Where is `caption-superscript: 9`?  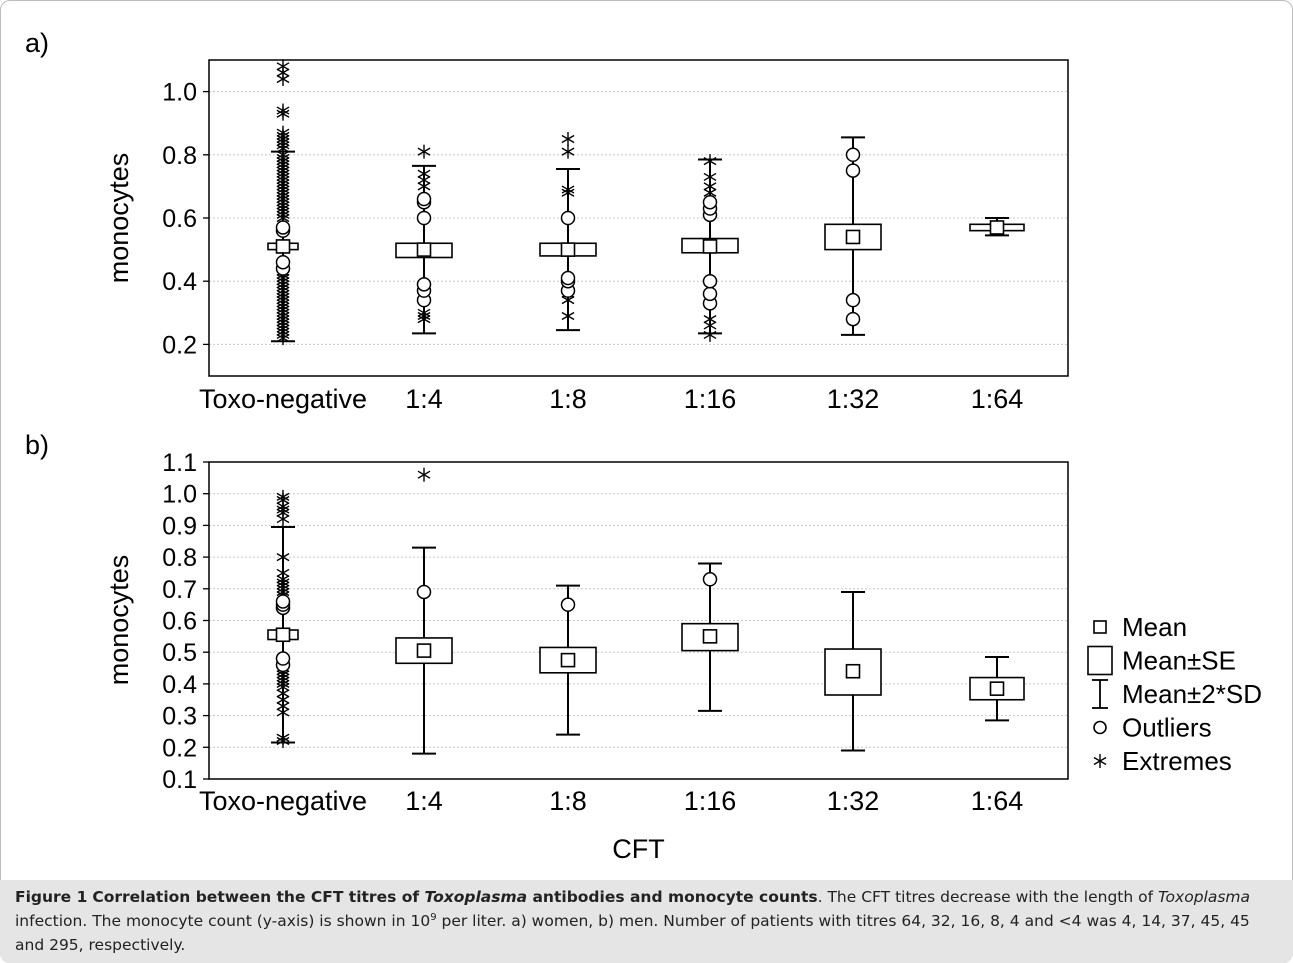
caption-superscript: 9 is located at coordinates (433, 917).